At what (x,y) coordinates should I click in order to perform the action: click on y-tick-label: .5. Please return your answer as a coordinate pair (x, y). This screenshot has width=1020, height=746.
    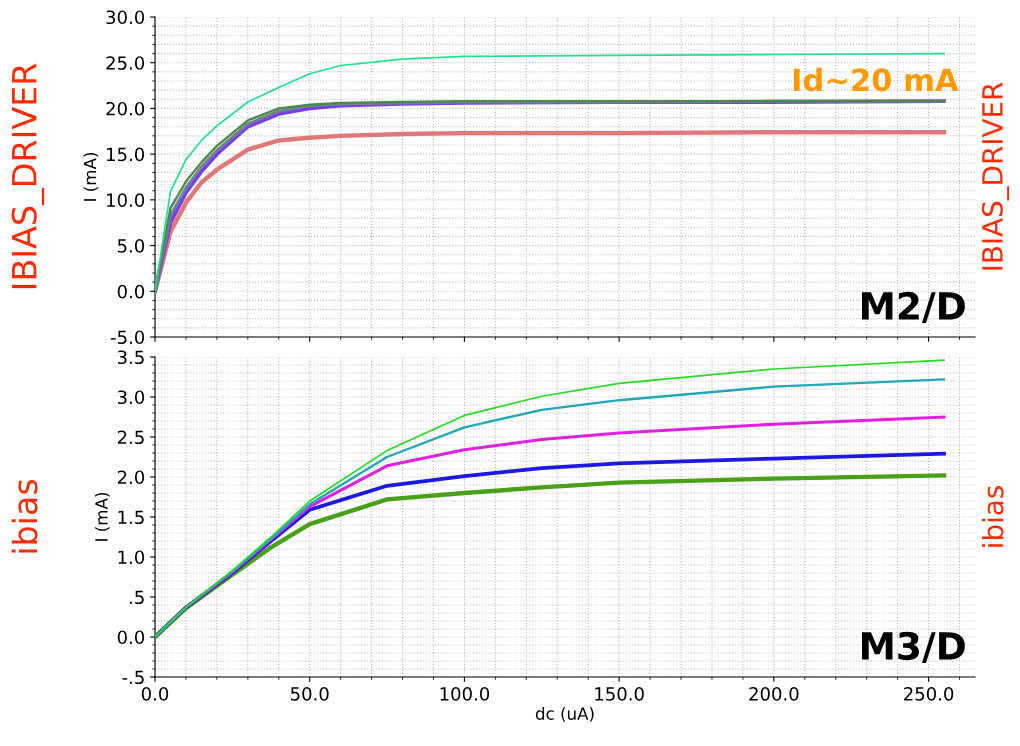
    Looking at the image, I should click on (136, 597).